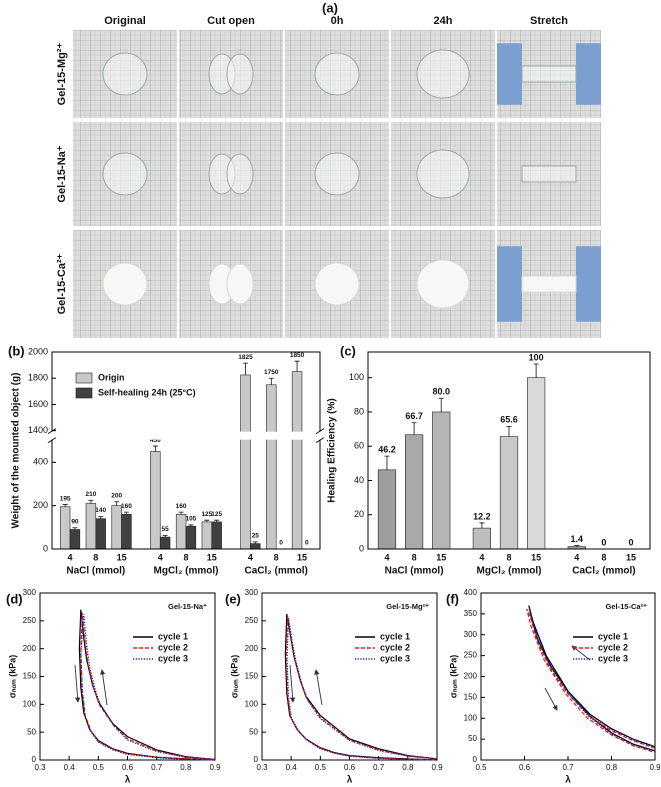 This screenshot has width=661, height=787. I want to click on group-label: CaCl₂ (mmol), so click(603, 571).